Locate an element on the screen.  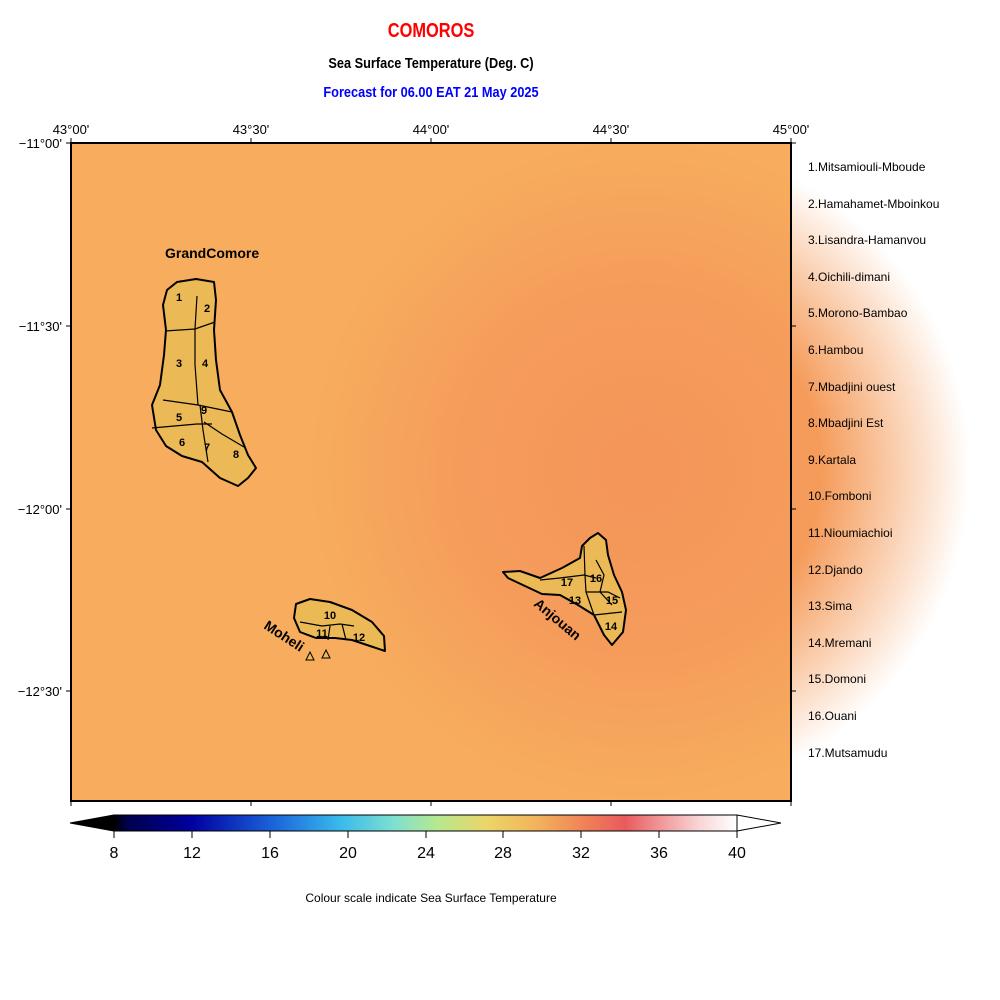
island-label-grand-comore: GrandComore is located at coordinates (212, 253).